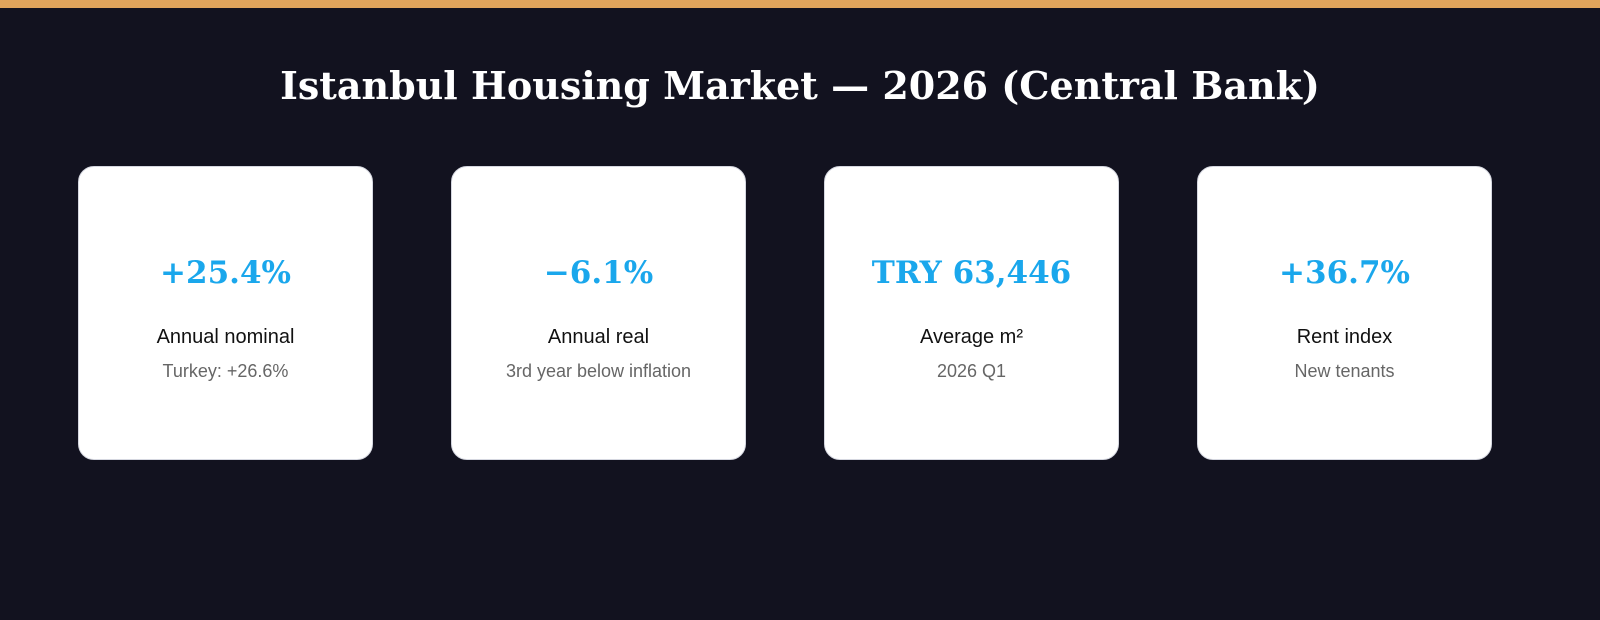 The image size is (1600, 620). Describe the element at coordinates (971, 337) in the screenshot. I see `kpi-label: Average m²` at that location.